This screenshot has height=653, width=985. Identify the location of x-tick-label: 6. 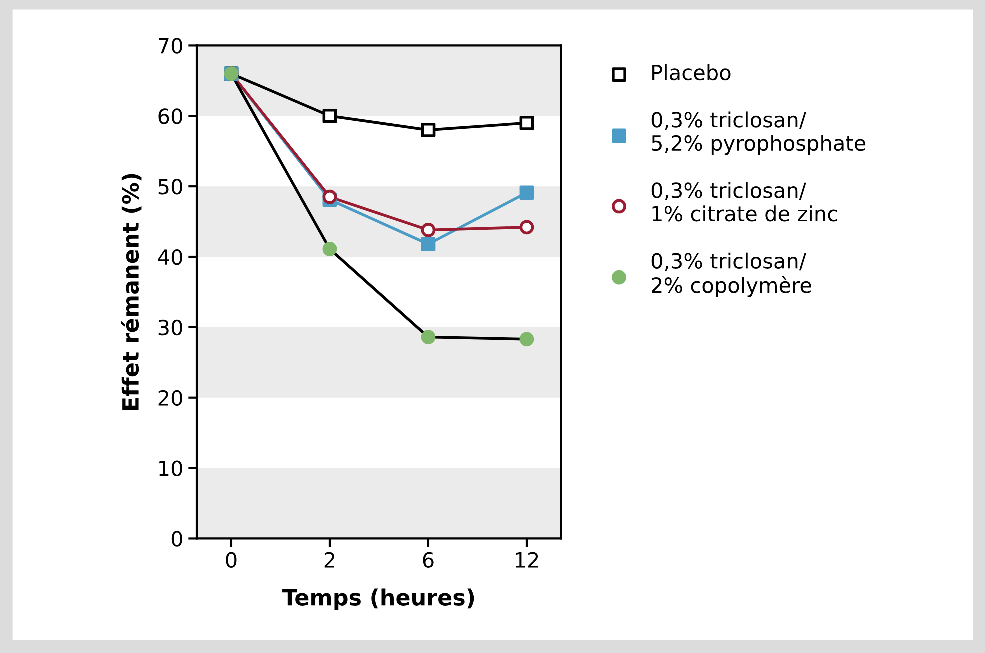
(428, 560).